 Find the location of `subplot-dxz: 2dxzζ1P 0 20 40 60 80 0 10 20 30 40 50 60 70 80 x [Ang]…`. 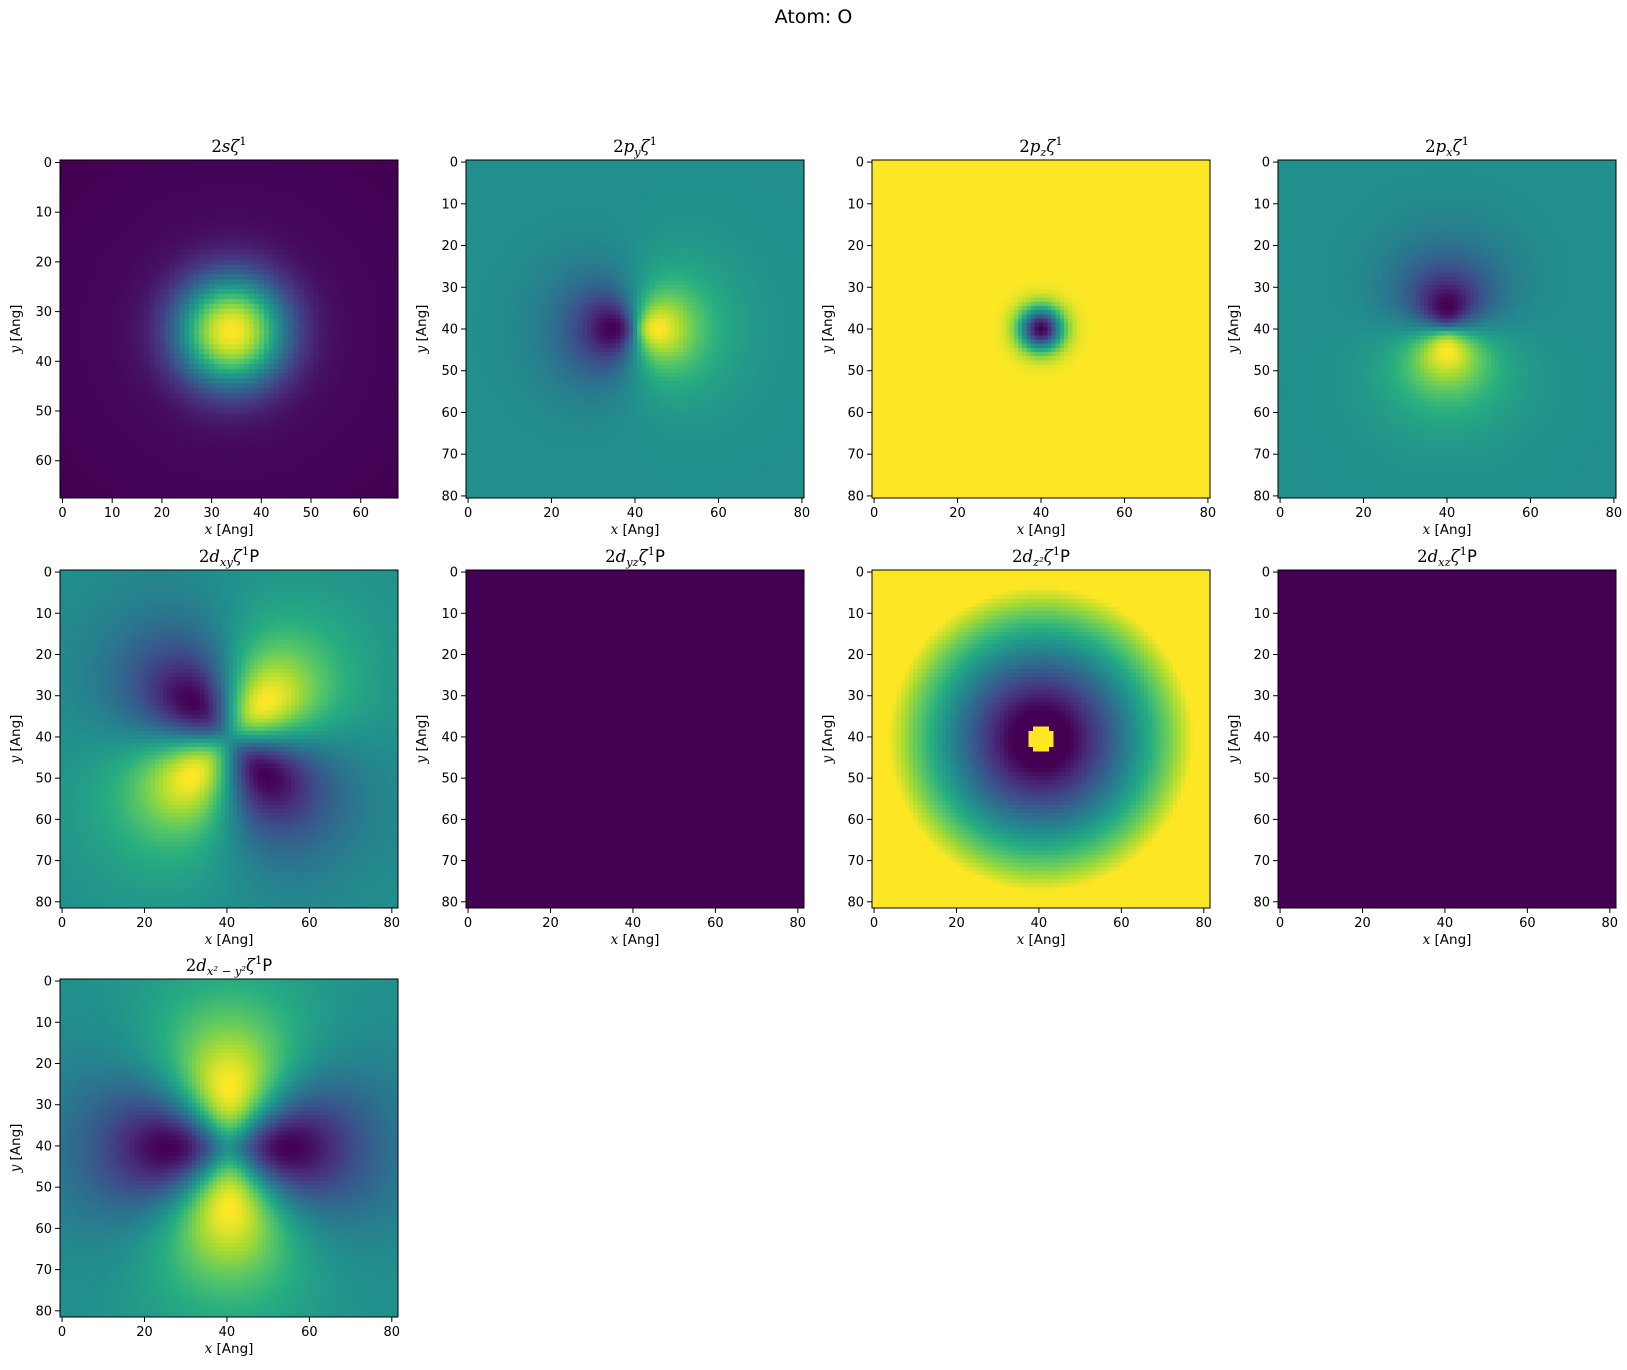

subplot-dxz: 2dxzζ1P 0 20 40 60 80 0 10 20 30 40 50 60 70 80 x [Ang]… is located at coordinates (1422, 744).